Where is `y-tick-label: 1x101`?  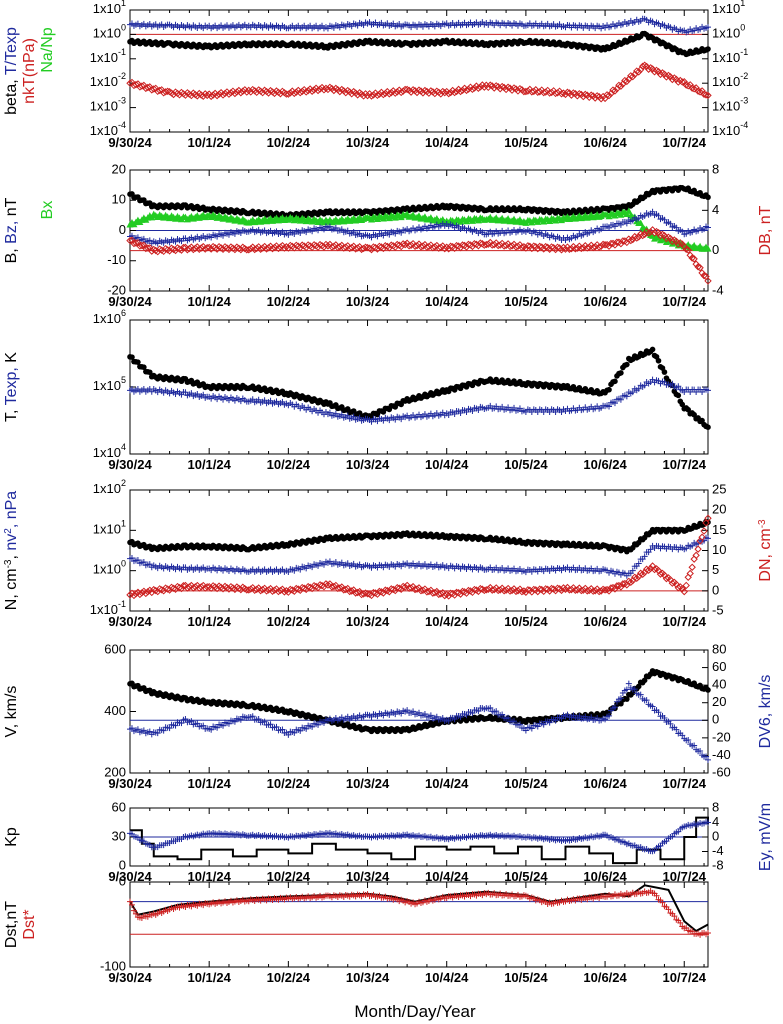
y-tick-label: 1x101 is located at coordinates (109, 8).